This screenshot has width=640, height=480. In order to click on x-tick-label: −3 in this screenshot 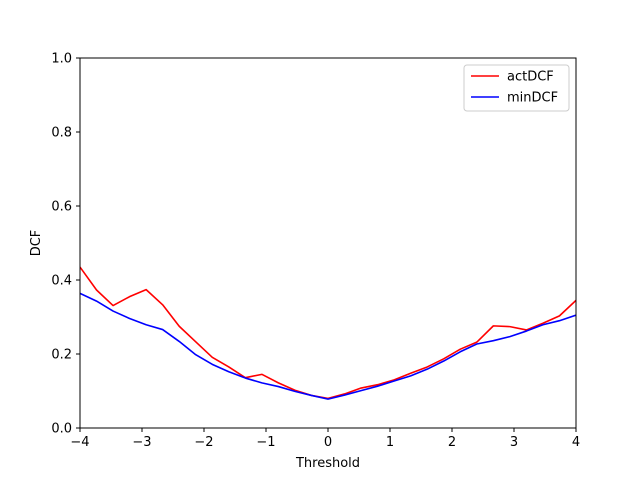, I will do `click(141, 442)`.